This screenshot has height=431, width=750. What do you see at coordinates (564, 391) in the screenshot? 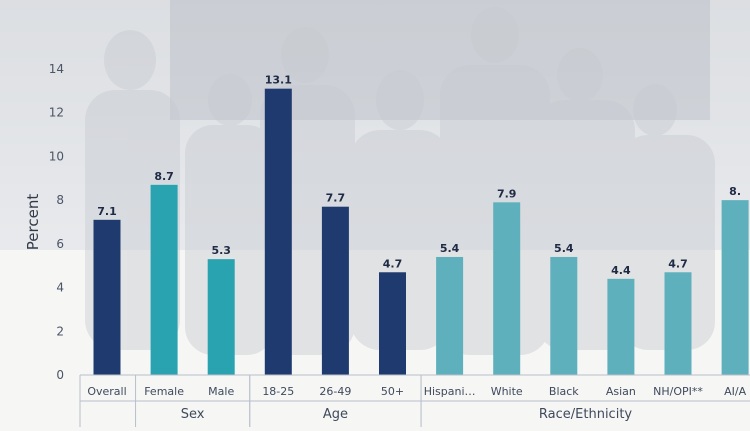
I see `category-label: Black` at bounding box center [564, 391].